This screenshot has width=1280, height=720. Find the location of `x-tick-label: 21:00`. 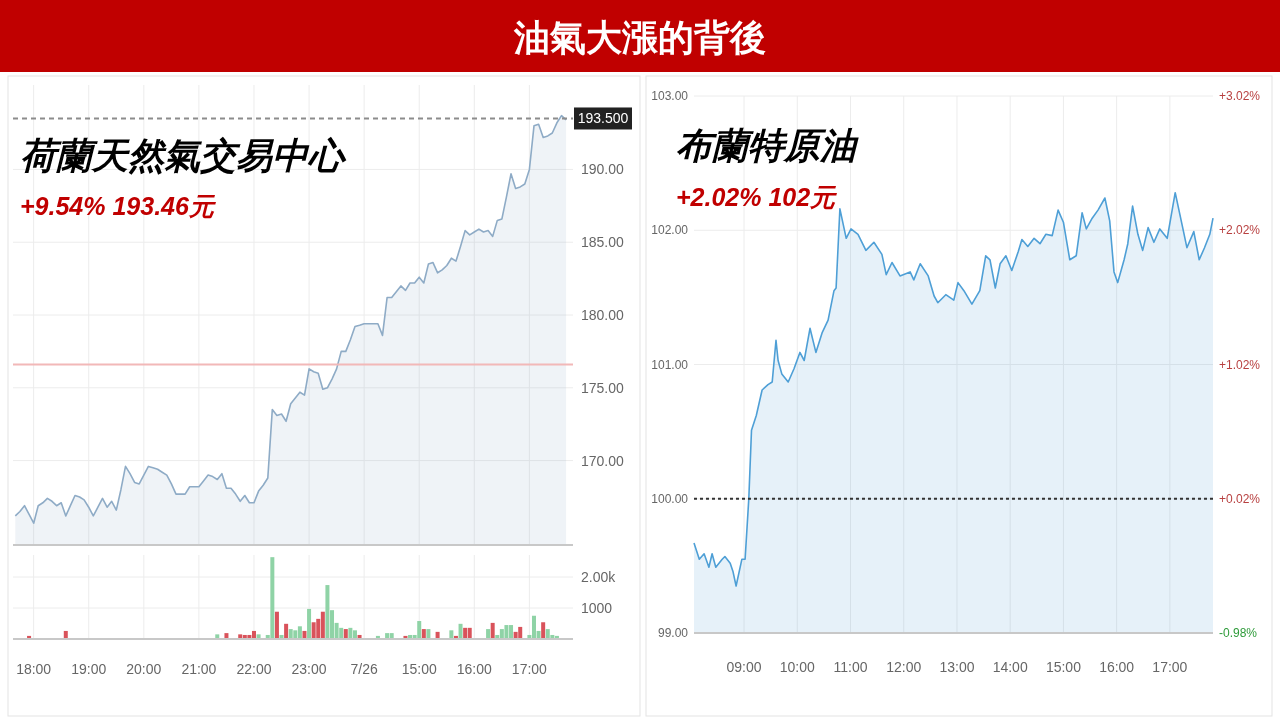

x-tick-label: 21:00 is located at coordinates (199, 669).